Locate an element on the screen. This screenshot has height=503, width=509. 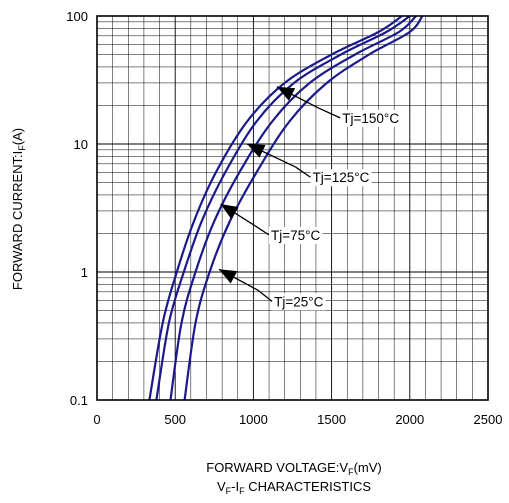
x-axis-ticks: 0 500 1000 1500 2000 2500 is located at coordinates (297, 419).